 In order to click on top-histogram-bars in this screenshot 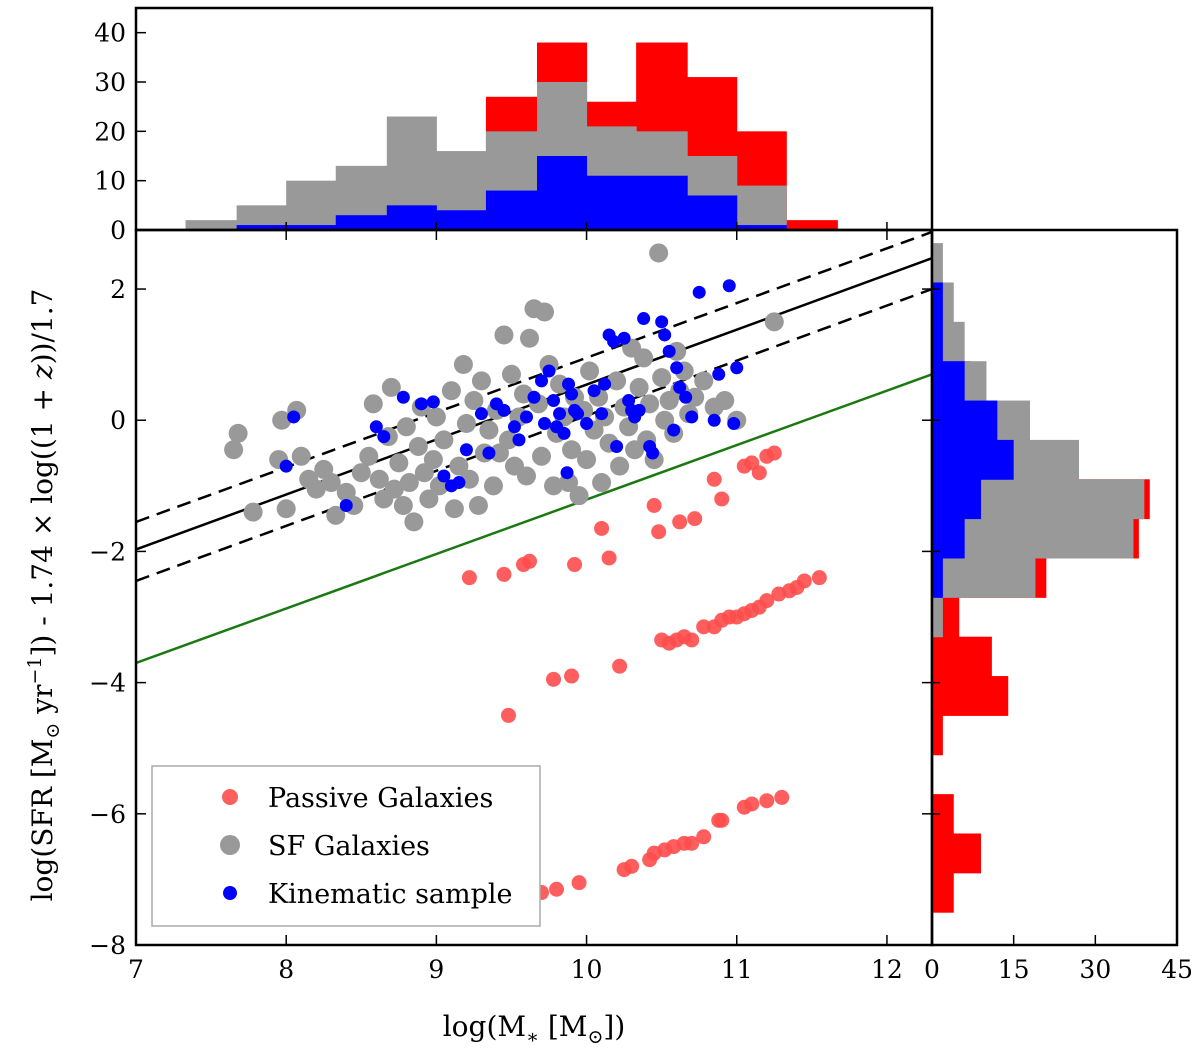, I will do `click(511, 136)`.